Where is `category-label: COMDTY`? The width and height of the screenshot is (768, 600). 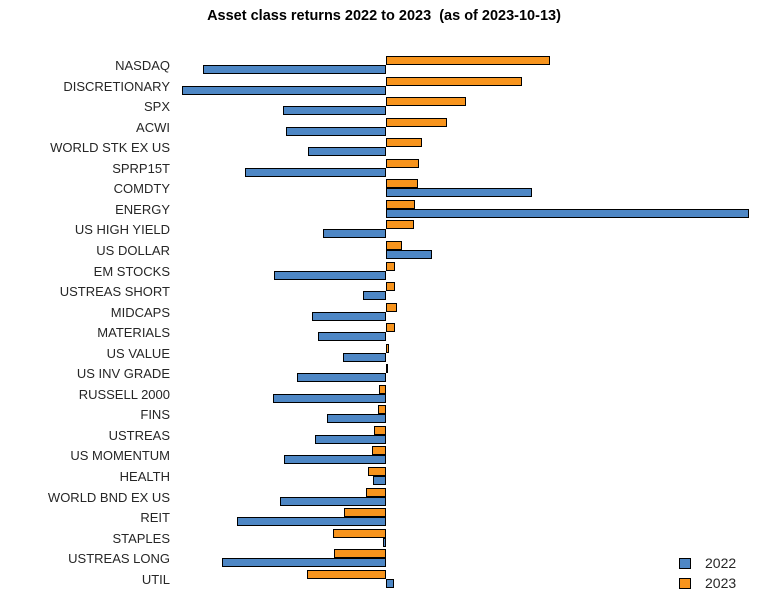
category-label: COMDTY is located at coordinates (141, 188).